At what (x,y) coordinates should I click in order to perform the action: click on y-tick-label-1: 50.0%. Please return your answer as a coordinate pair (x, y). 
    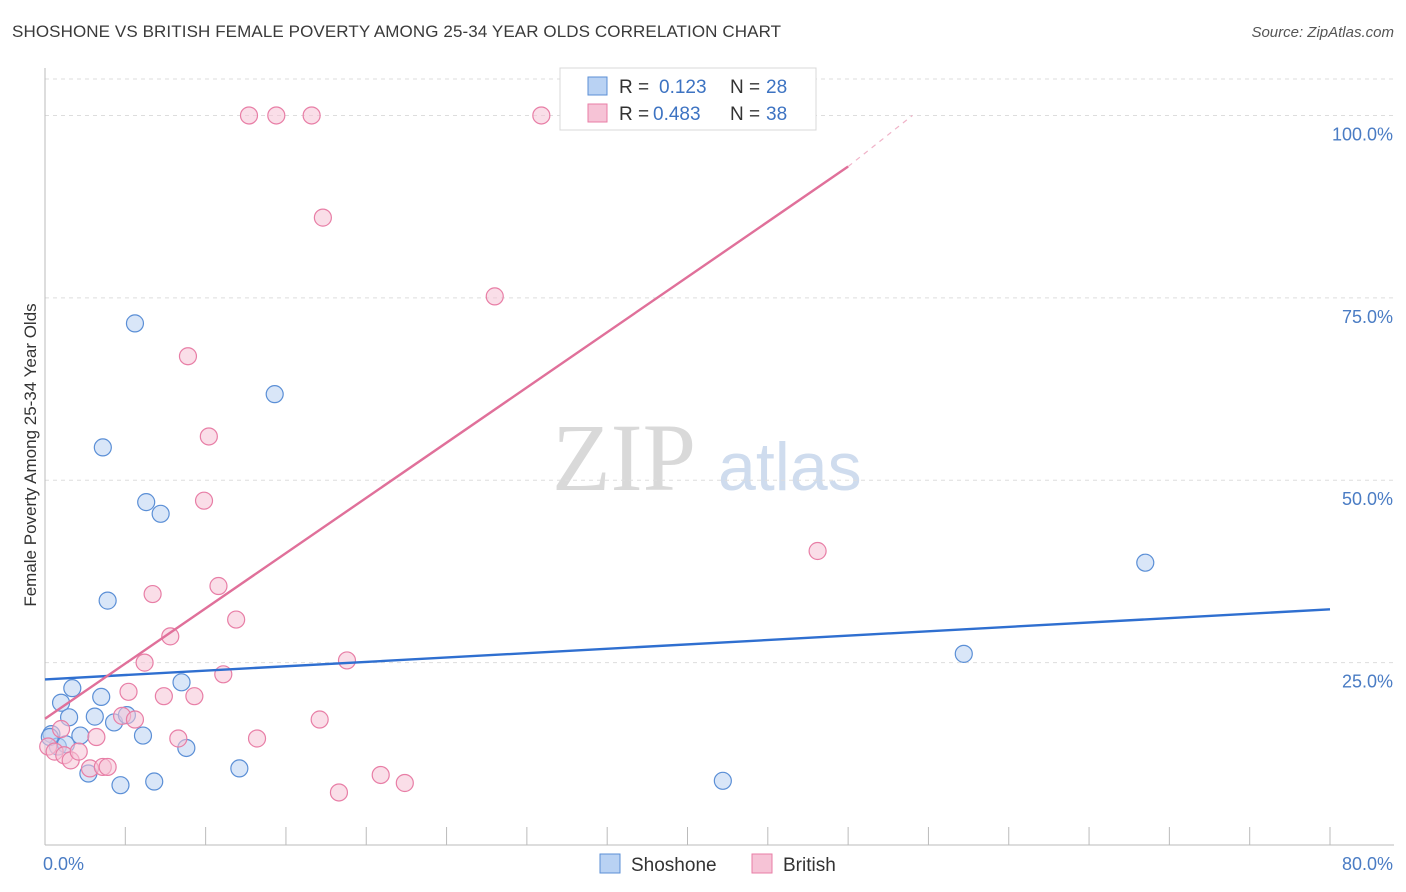
    Looking at the image, I should click on (1367, 499).